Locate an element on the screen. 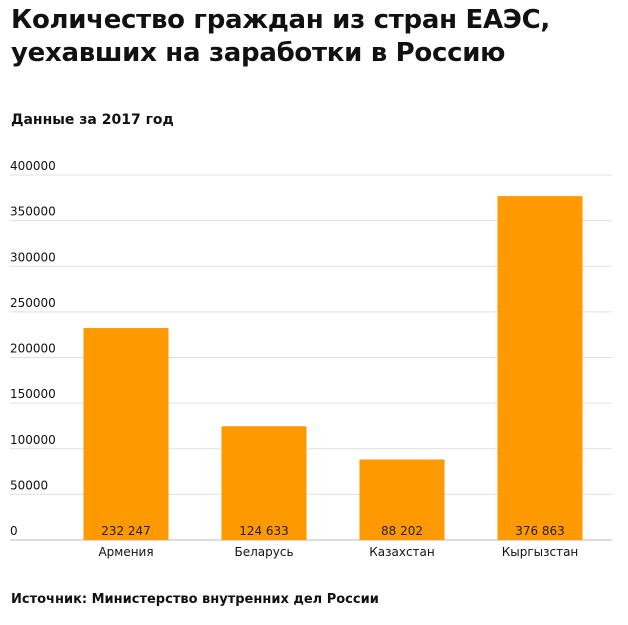 This screenshot has width=628, height=625. chart-subtitle: Данные за 2017 год is located at coordinates (92, 120).